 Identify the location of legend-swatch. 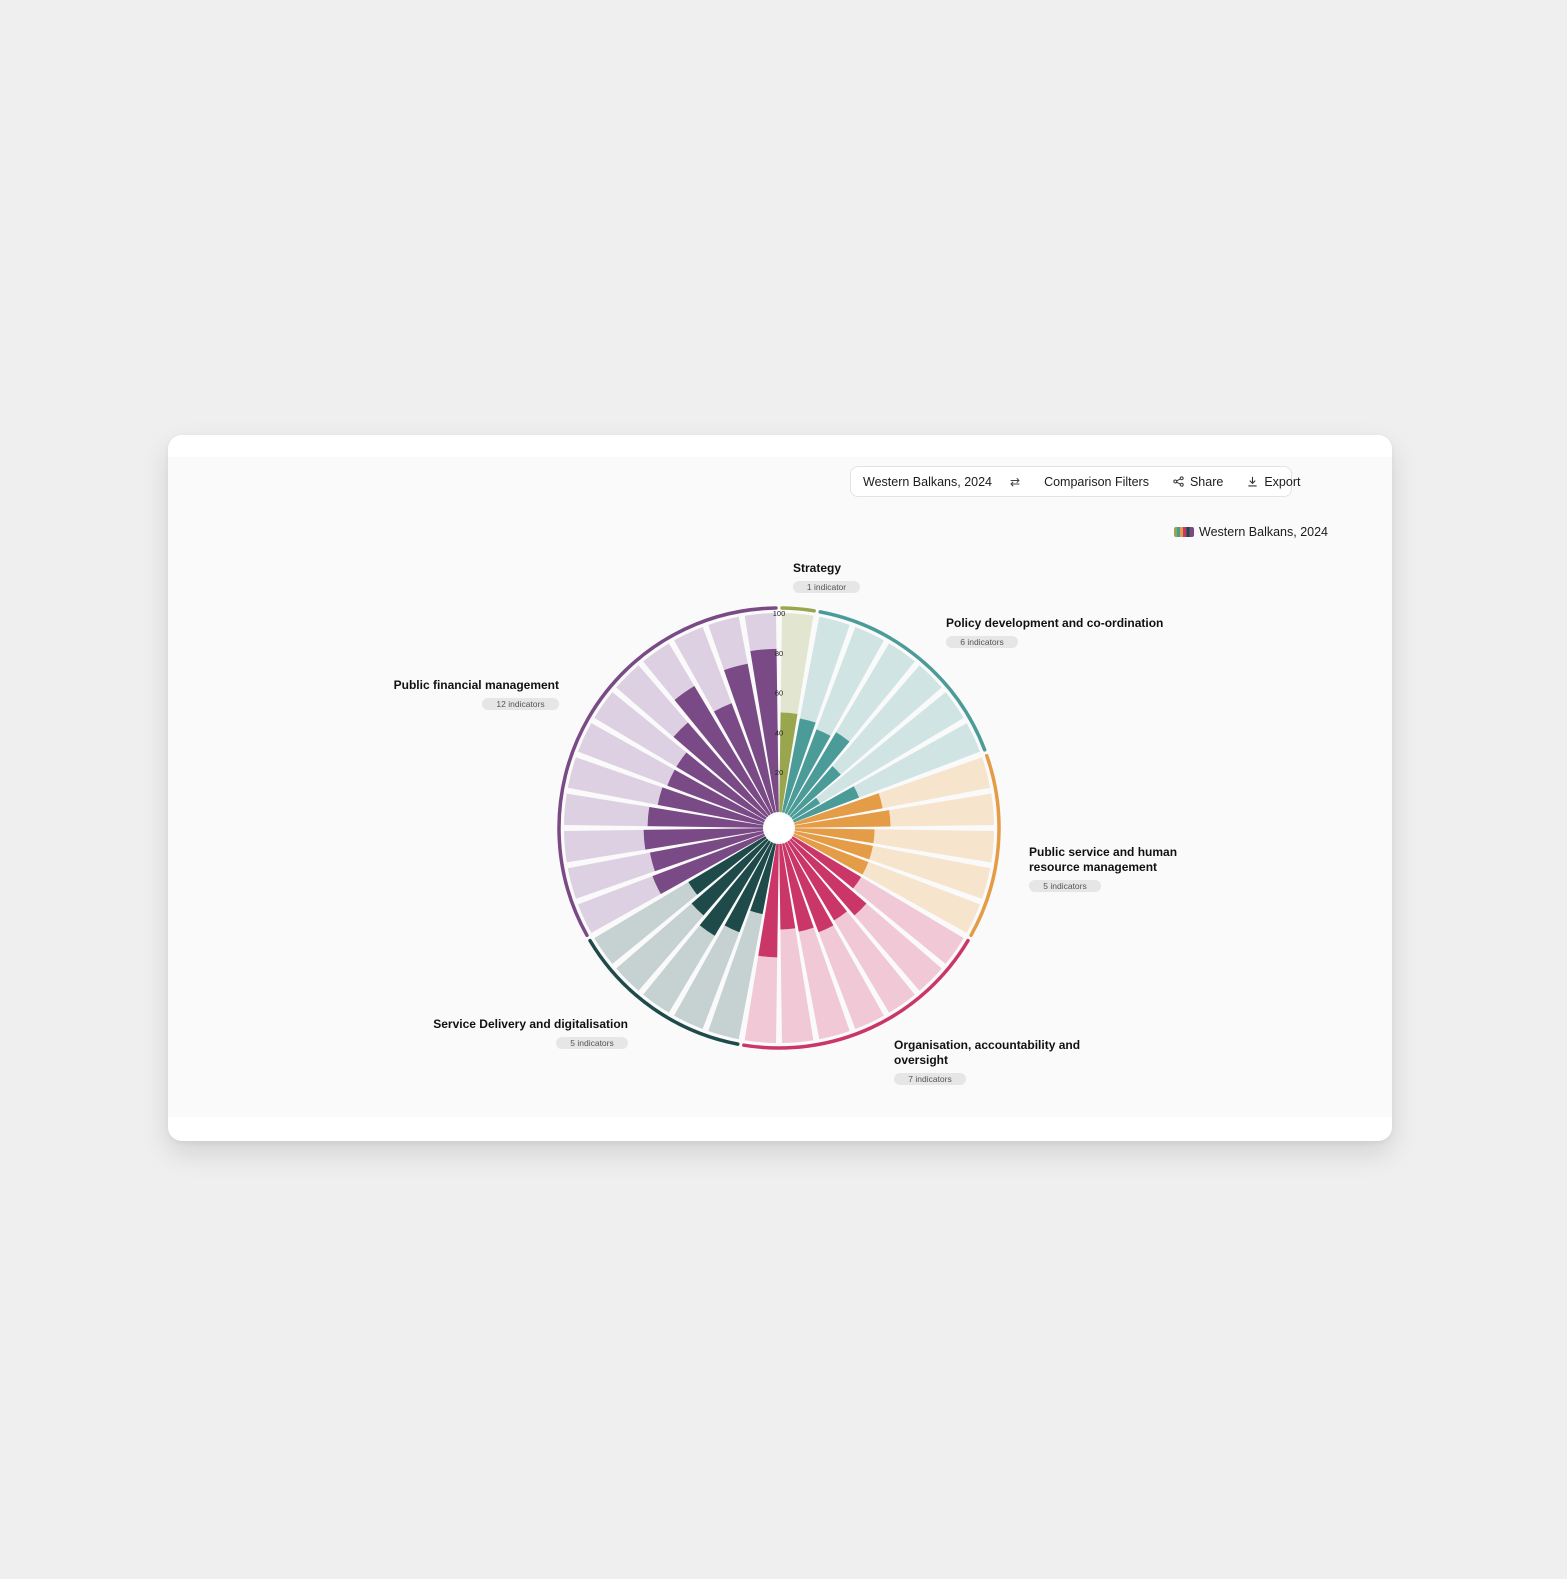
(1184, 532).